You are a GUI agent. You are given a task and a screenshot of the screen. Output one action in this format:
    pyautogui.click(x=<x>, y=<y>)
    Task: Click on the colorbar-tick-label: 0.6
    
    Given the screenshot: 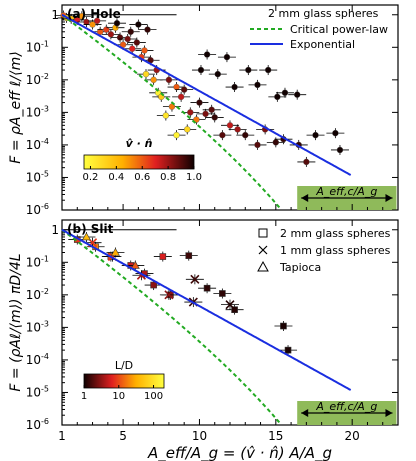 What is the action you would take?
    pyautogui.click(x=142, y=177)
    